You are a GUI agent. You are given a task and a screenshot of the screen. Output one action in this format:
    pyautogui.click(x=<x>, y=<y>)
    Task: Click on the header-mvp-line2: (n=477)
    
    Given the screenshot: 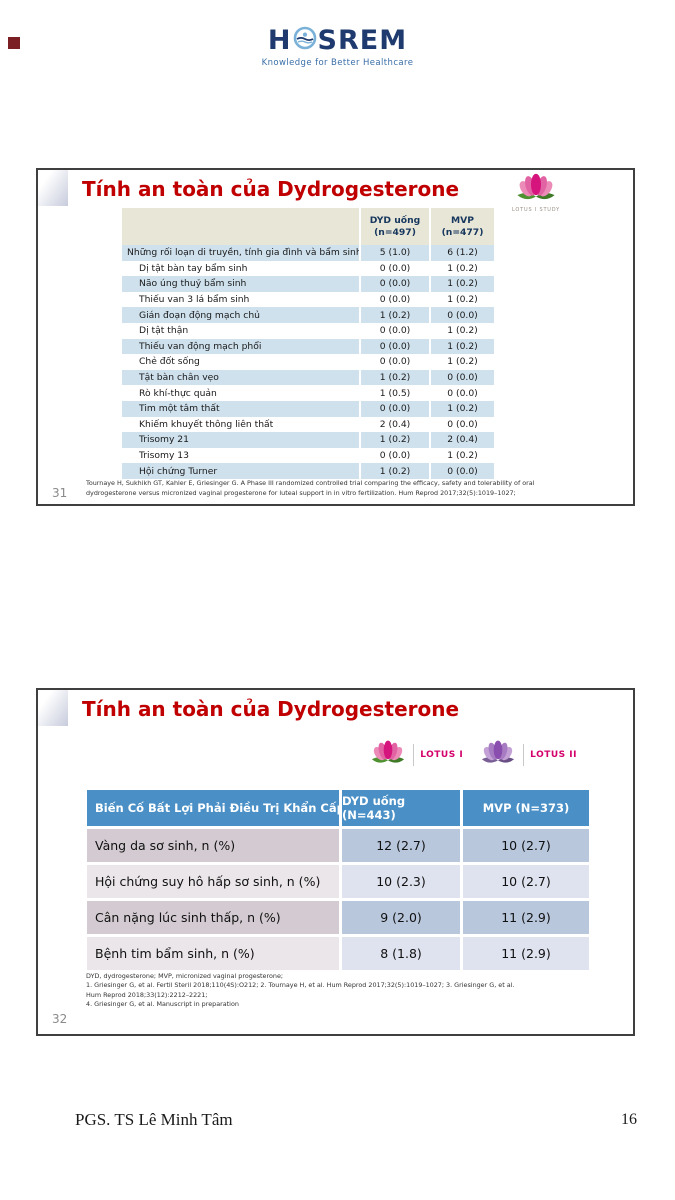 What is the action you would take?
    pyautogui.click(x=462, y=232)
    